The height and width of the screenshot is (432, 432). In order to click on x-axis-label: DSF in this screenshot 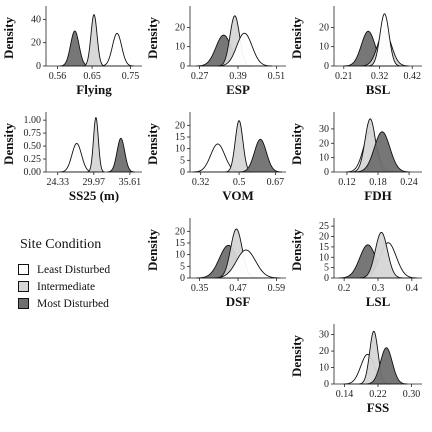, I will do `click(238, 301)`.